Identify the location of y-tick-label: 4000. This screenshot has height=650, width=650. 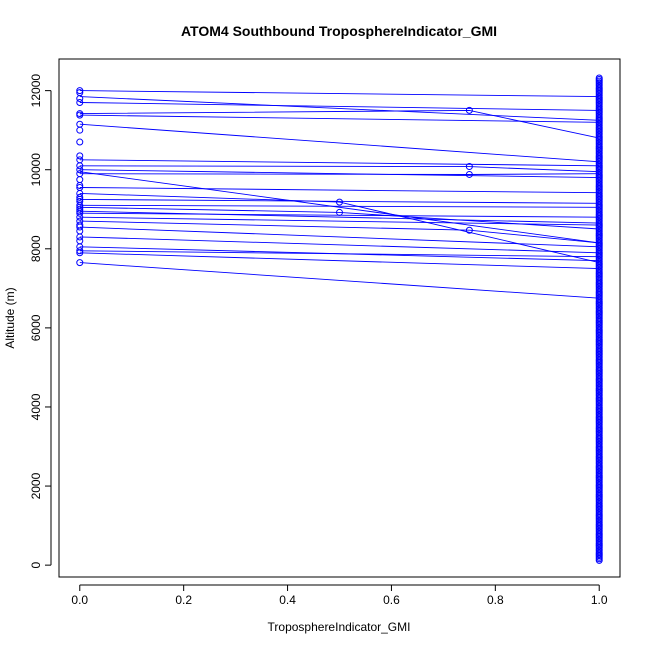
(36, 406).